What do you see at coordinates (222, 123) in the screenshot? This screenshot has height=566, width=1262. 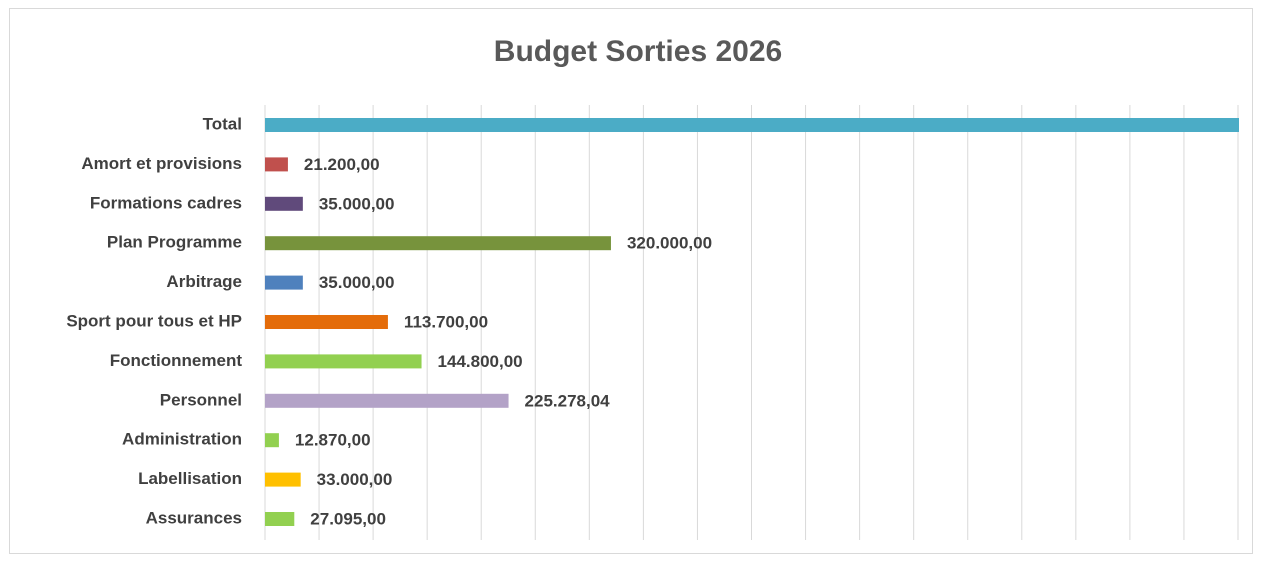 I see `y-tick-label: Total` at bounding box center [222, 123].